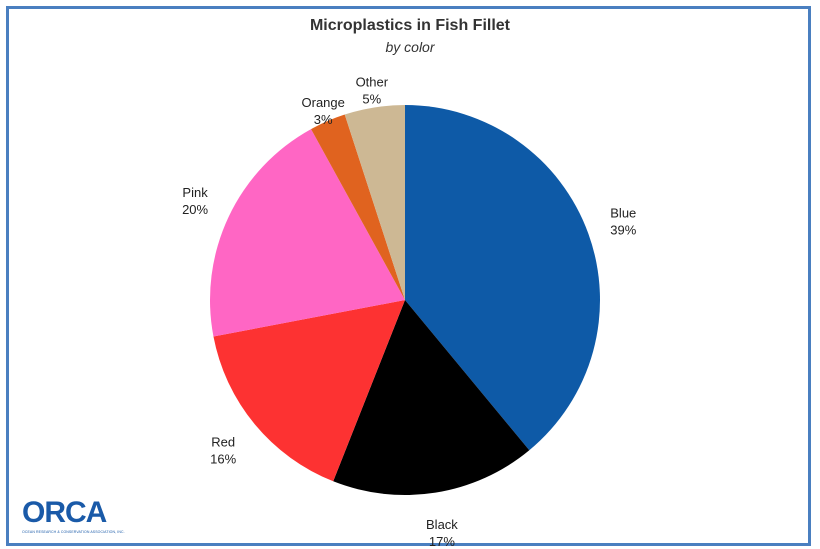 Image resolution: width=820 pixels, height=549 pixels. I want to click on logo-text: ORCA, so click(64, 512).